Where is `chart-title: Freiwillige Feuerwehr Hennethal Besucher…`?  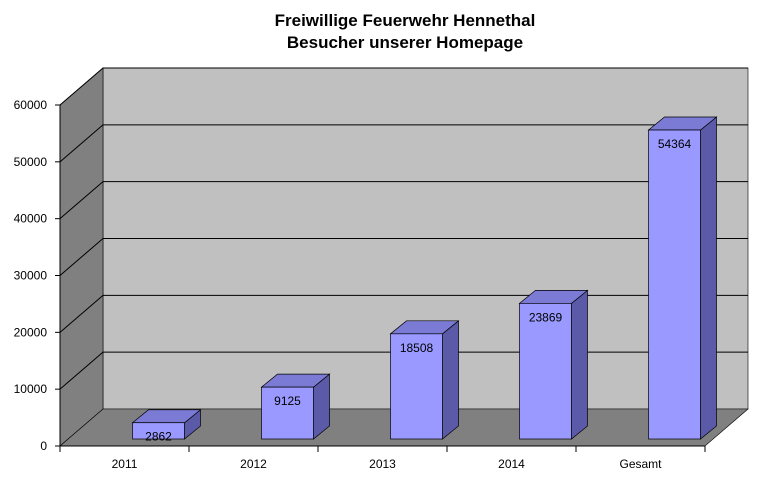 chart-title: Freiwillige Feuerwehr Hennethal Besucher… is located at coordinates (382, 32).